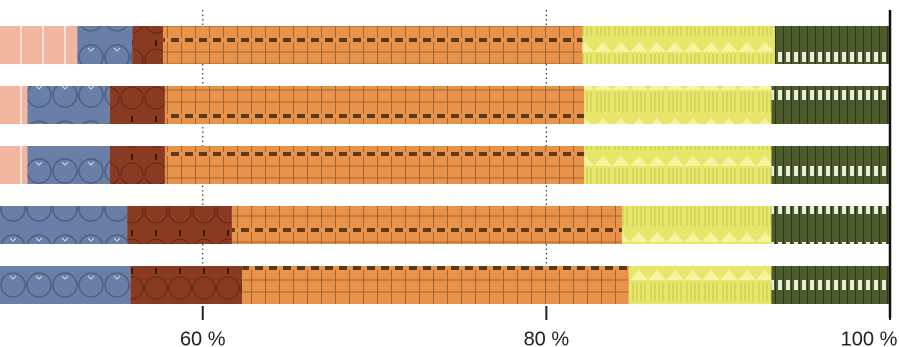 The height and width of the screenshot is (347, 899). Describe the element at coordinates (203, 337) in the screenshot. I see `x-tick-label: 60 %` at that location.